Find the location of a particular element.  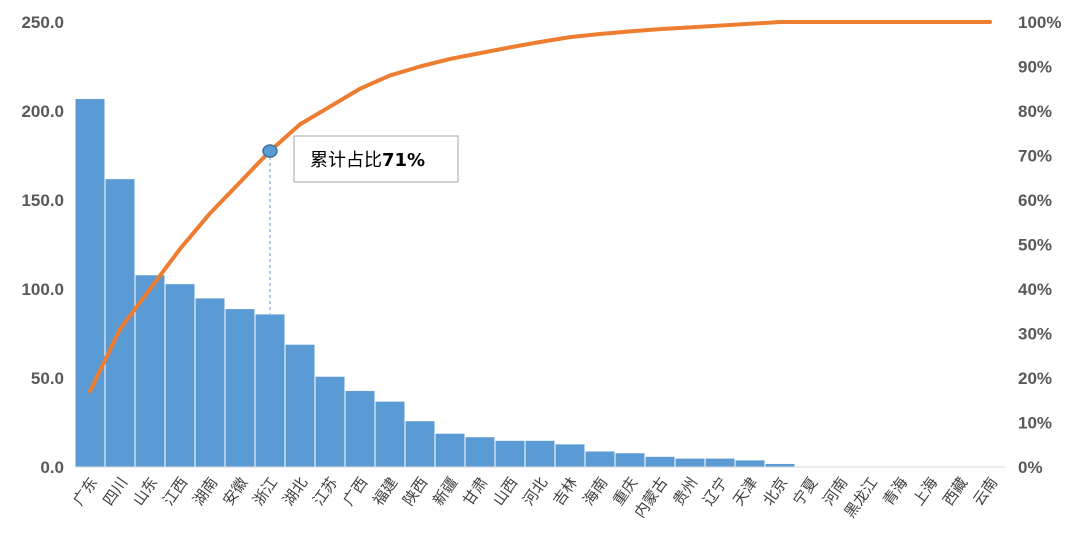

annotation-label: 累计占比71% is located at coordinates (367, 160).